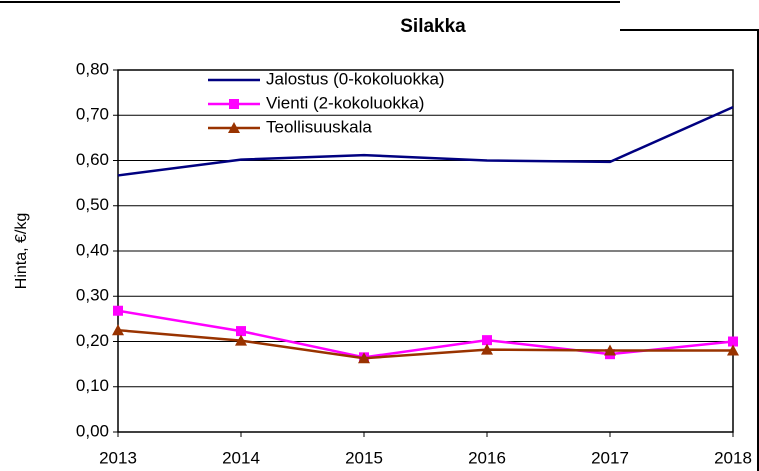 Image resolution: width=759 pixels, height=471 pixels. I want to click on y-tick-label: 0,00, so click(92, 430).